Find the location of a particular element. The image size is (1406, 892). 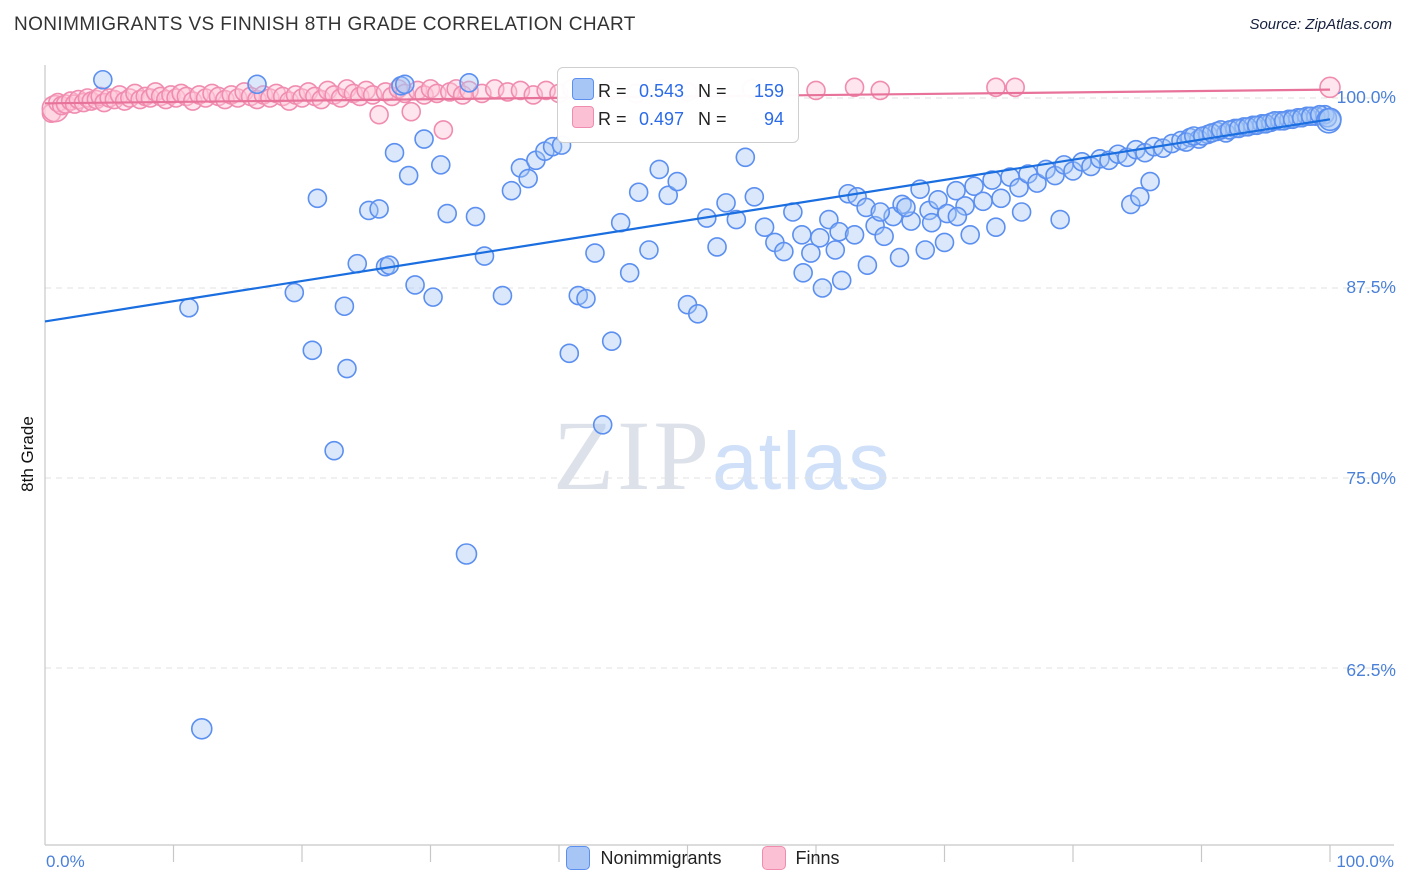

stats-row-nonimmigrants: R = 0.543 N = 159 is located at coordinates (678, 91).